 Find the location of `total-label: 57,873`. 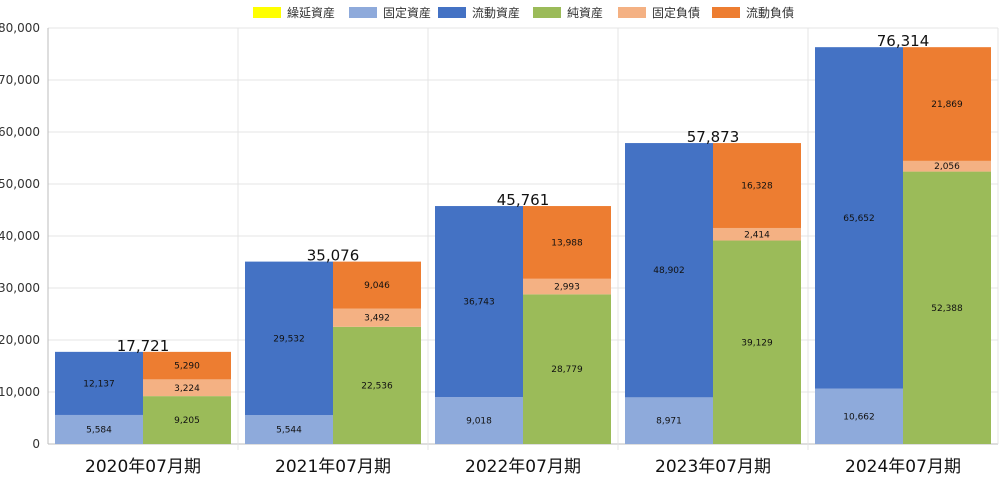

total-label: 57,873 is located at coordinates (713, 137).